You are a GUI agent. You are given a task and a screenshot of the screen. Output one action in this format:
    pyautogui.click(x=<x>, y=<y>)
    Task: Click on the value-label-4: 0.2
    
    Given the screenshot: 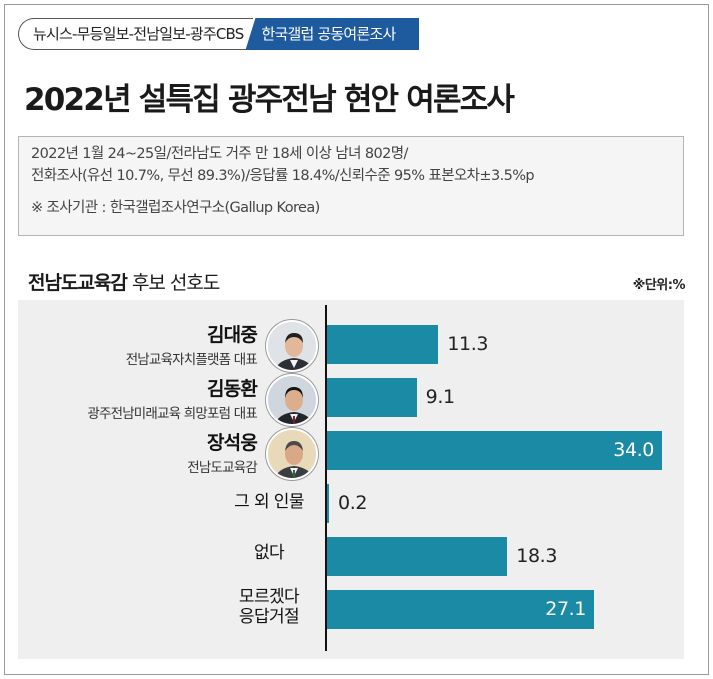 What is the action you would take?
    pyautogui.click(x=353, y=503)
    